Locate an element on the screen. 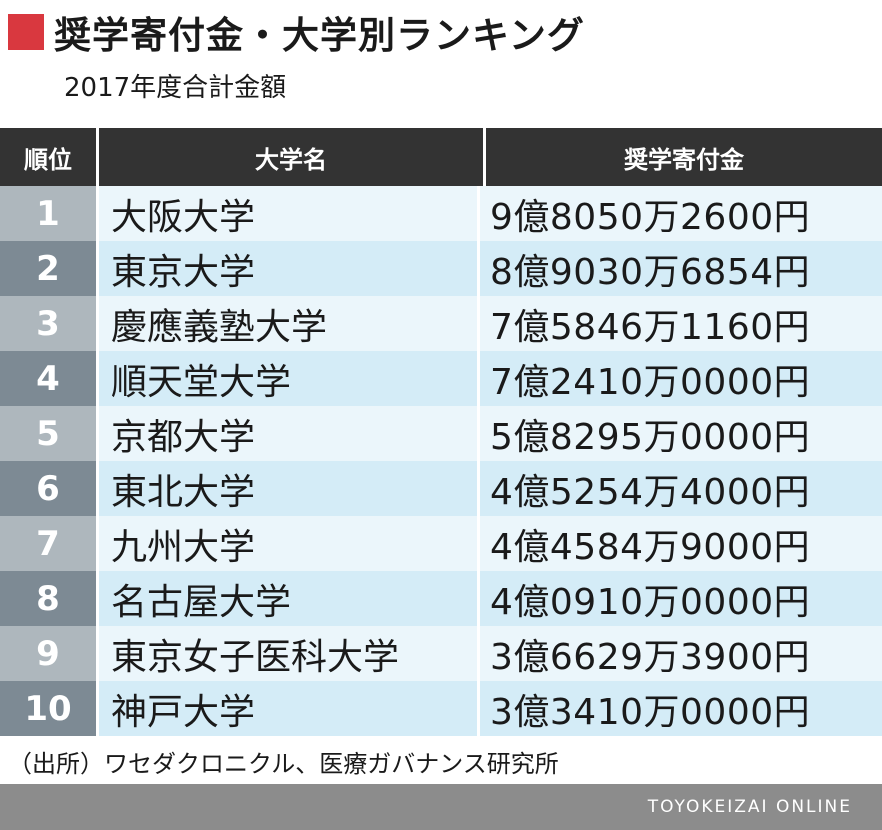 The height and width of the screenshot is (830, 882). table-row: 8 名古屋大学 4億0910万0000円 is located at coordinates (441, 598).